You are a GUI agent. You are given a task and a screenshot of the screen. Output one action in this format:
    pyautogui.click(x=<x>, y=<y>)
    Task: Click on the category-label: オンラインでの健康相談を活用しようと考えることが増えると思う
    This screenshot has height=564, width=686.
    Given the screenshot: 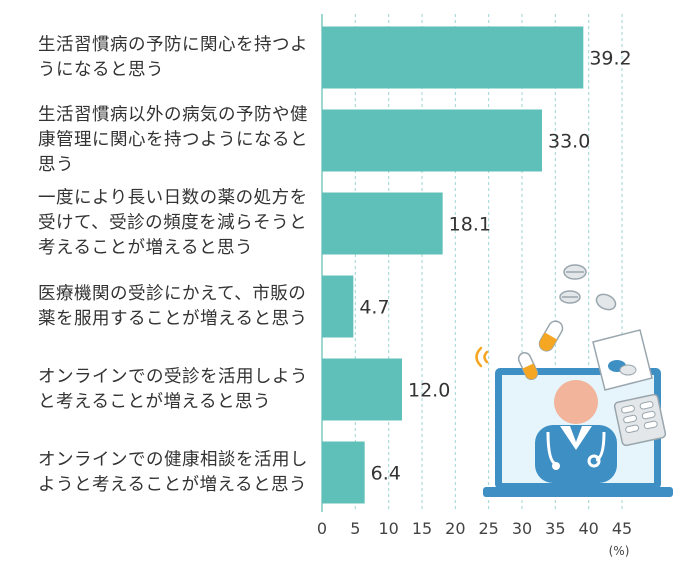 What is the action you would take?
    pyautogui.click(x=173, y=472)
    